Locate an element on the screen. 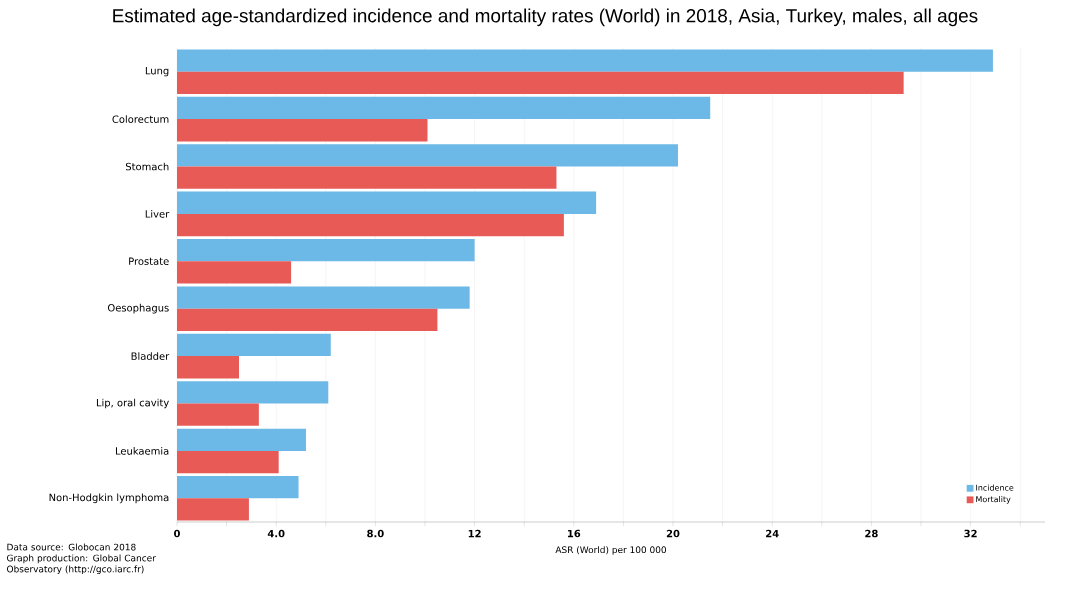 The width and height of the screenshot is (1084, 590). text: Graph production: Global Cancer Observatory (http://gco.iarc.fr) is located at coordinates (81, 564).